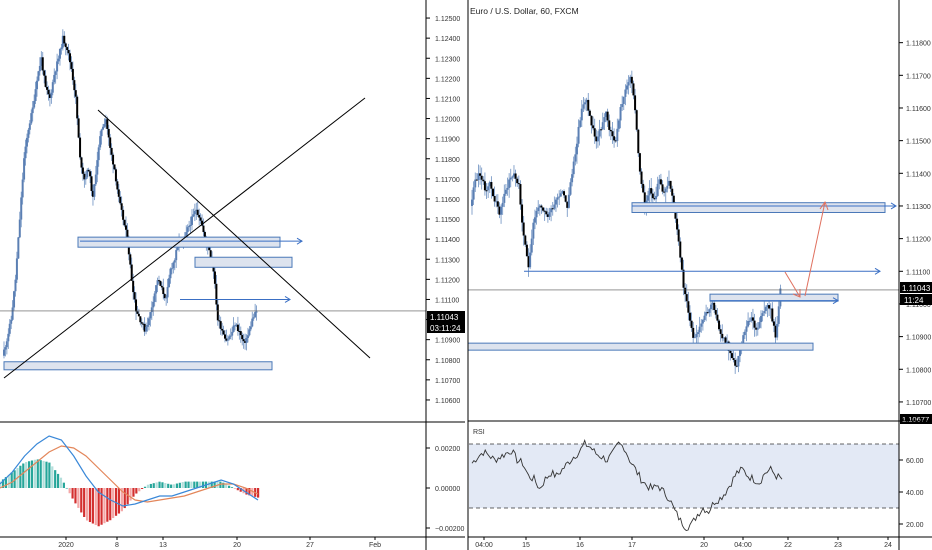  Describe the element at coordinates (447, 200) in the screenshot. I see `price-tick-label: 1.11600` at that location.